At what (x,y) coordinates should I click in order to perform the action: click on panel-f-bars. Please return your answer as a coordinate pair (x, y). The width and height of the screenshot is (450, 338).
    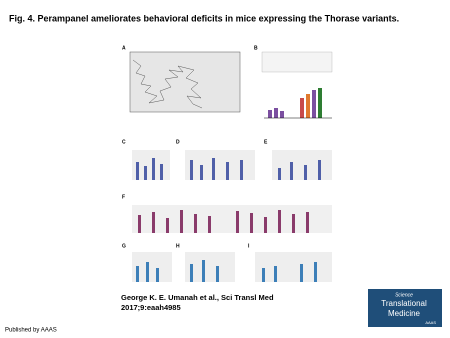
    Looking at the image, I should click on (232, 219).